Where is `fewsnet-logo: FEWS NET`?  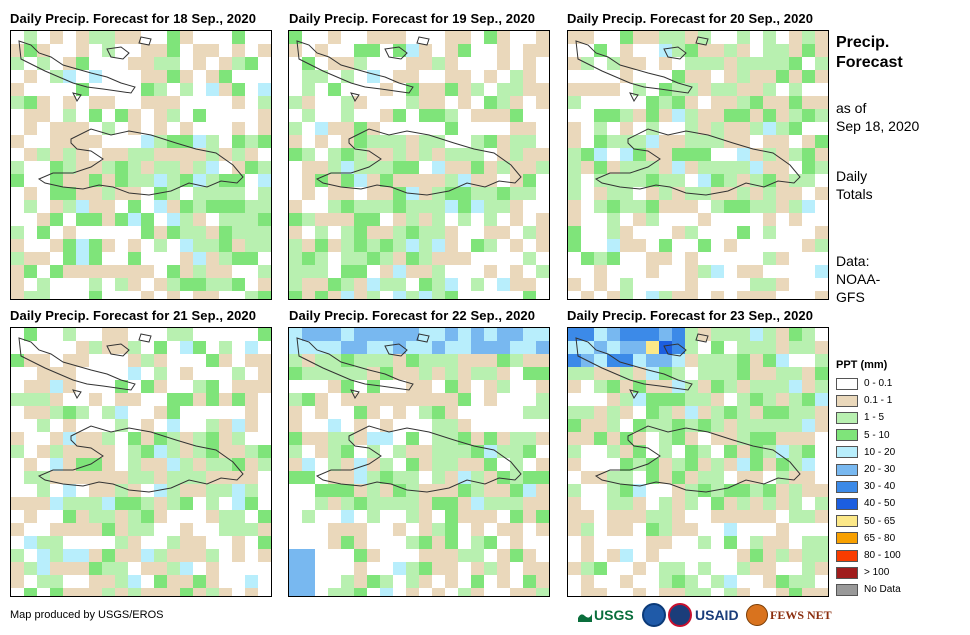 fewsnet-logo: FEWS NET is located at coordinates (789, 615).